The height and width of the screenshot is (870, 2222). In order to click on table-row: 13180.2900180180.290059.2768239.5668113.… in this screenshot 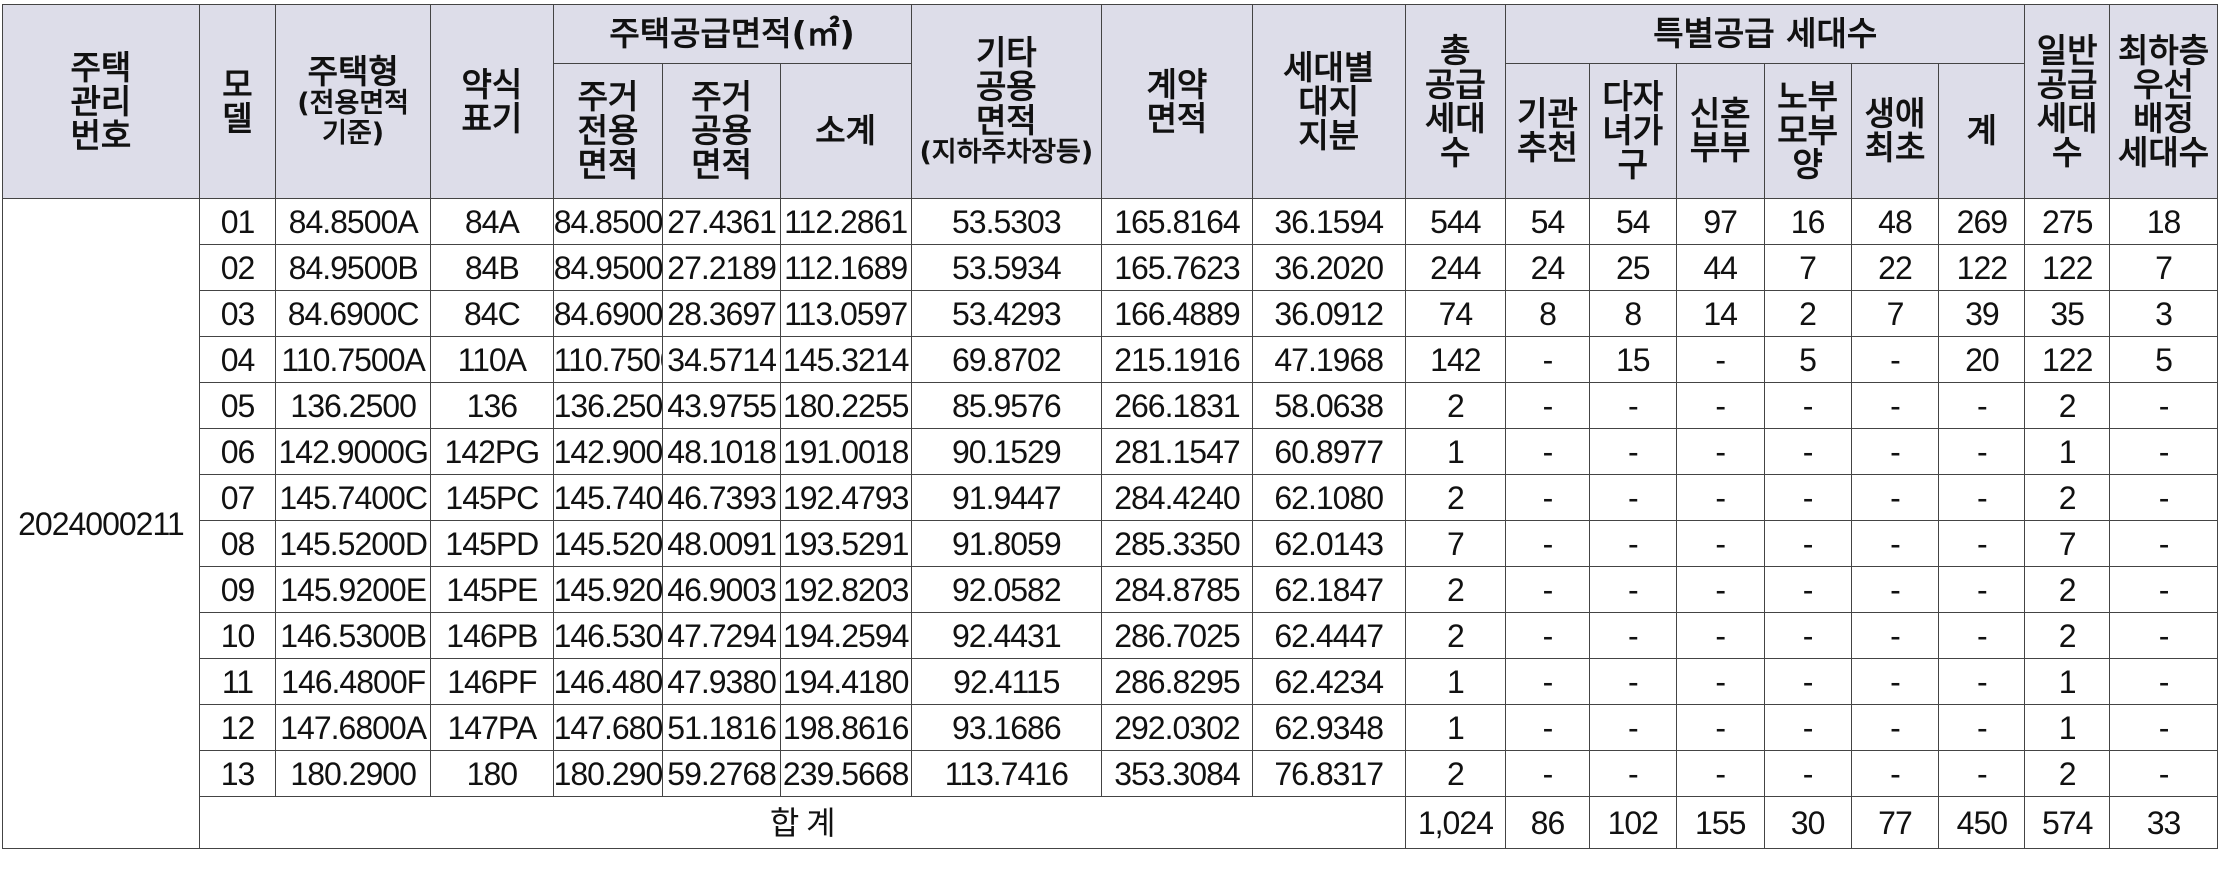, I will do `click(1110, 773)`.